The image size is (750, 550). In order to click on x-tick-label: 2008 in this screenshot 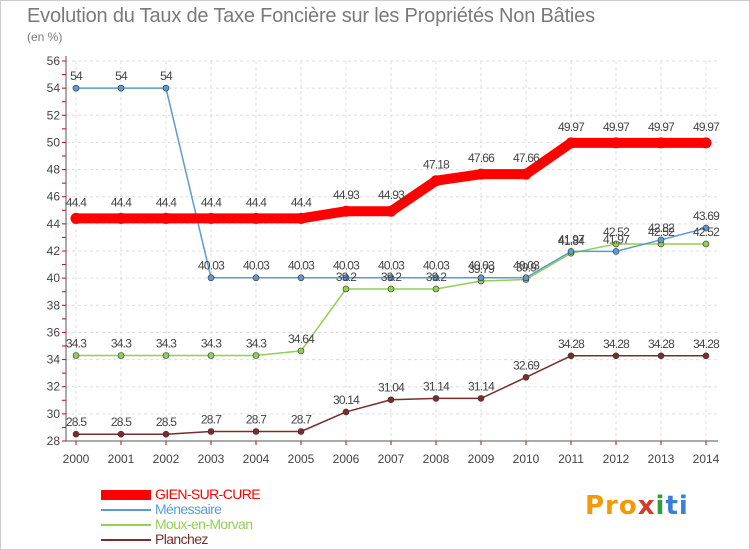, I will do `click(436, 459)`.